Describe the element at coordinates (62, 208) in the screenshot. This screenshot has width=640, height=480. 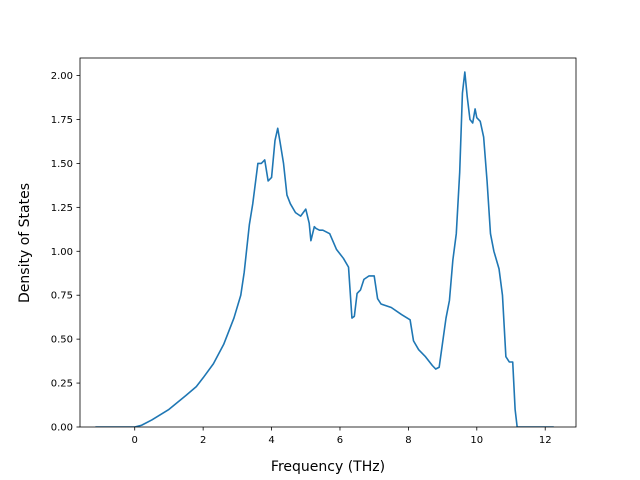
I see `y-tick-label: 1.25` at that location.